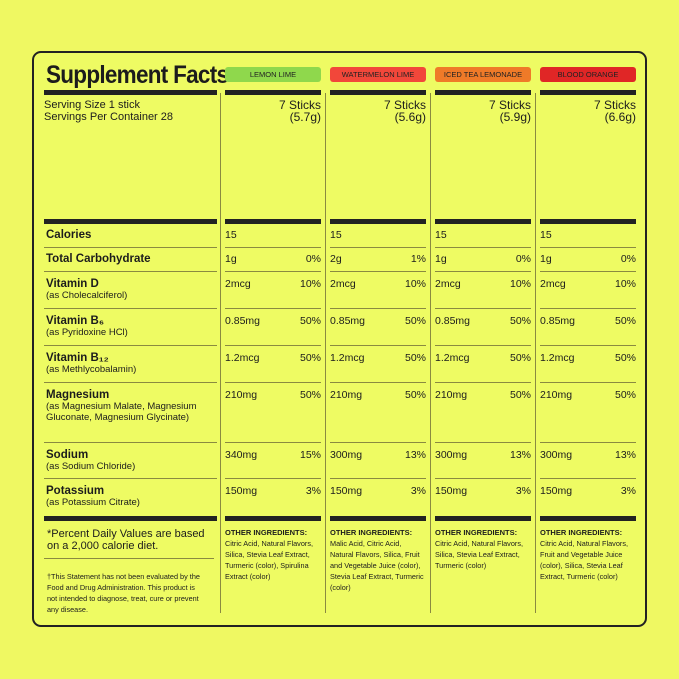 The image size is (679, 679). What do you see at coordinates (588, 111) in the screenshot?
I see `serving-amount: 7 Sticks (6.6g)` at bounding box center [588, 111].